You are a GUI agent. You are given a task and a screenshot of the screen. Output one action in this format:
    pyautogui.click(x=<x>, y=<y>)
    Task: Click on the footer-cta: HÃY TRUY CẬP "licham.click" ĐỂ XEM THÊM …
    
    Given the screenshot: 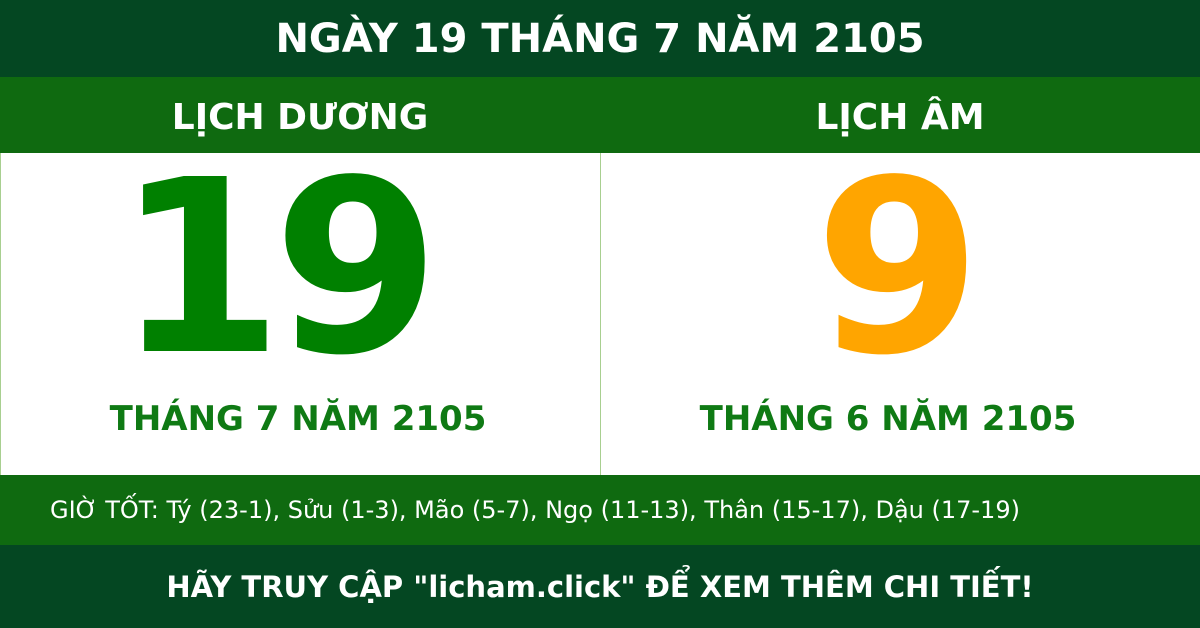 What is the action you would take?
    pyautogui.click(x=600, y=586)
    